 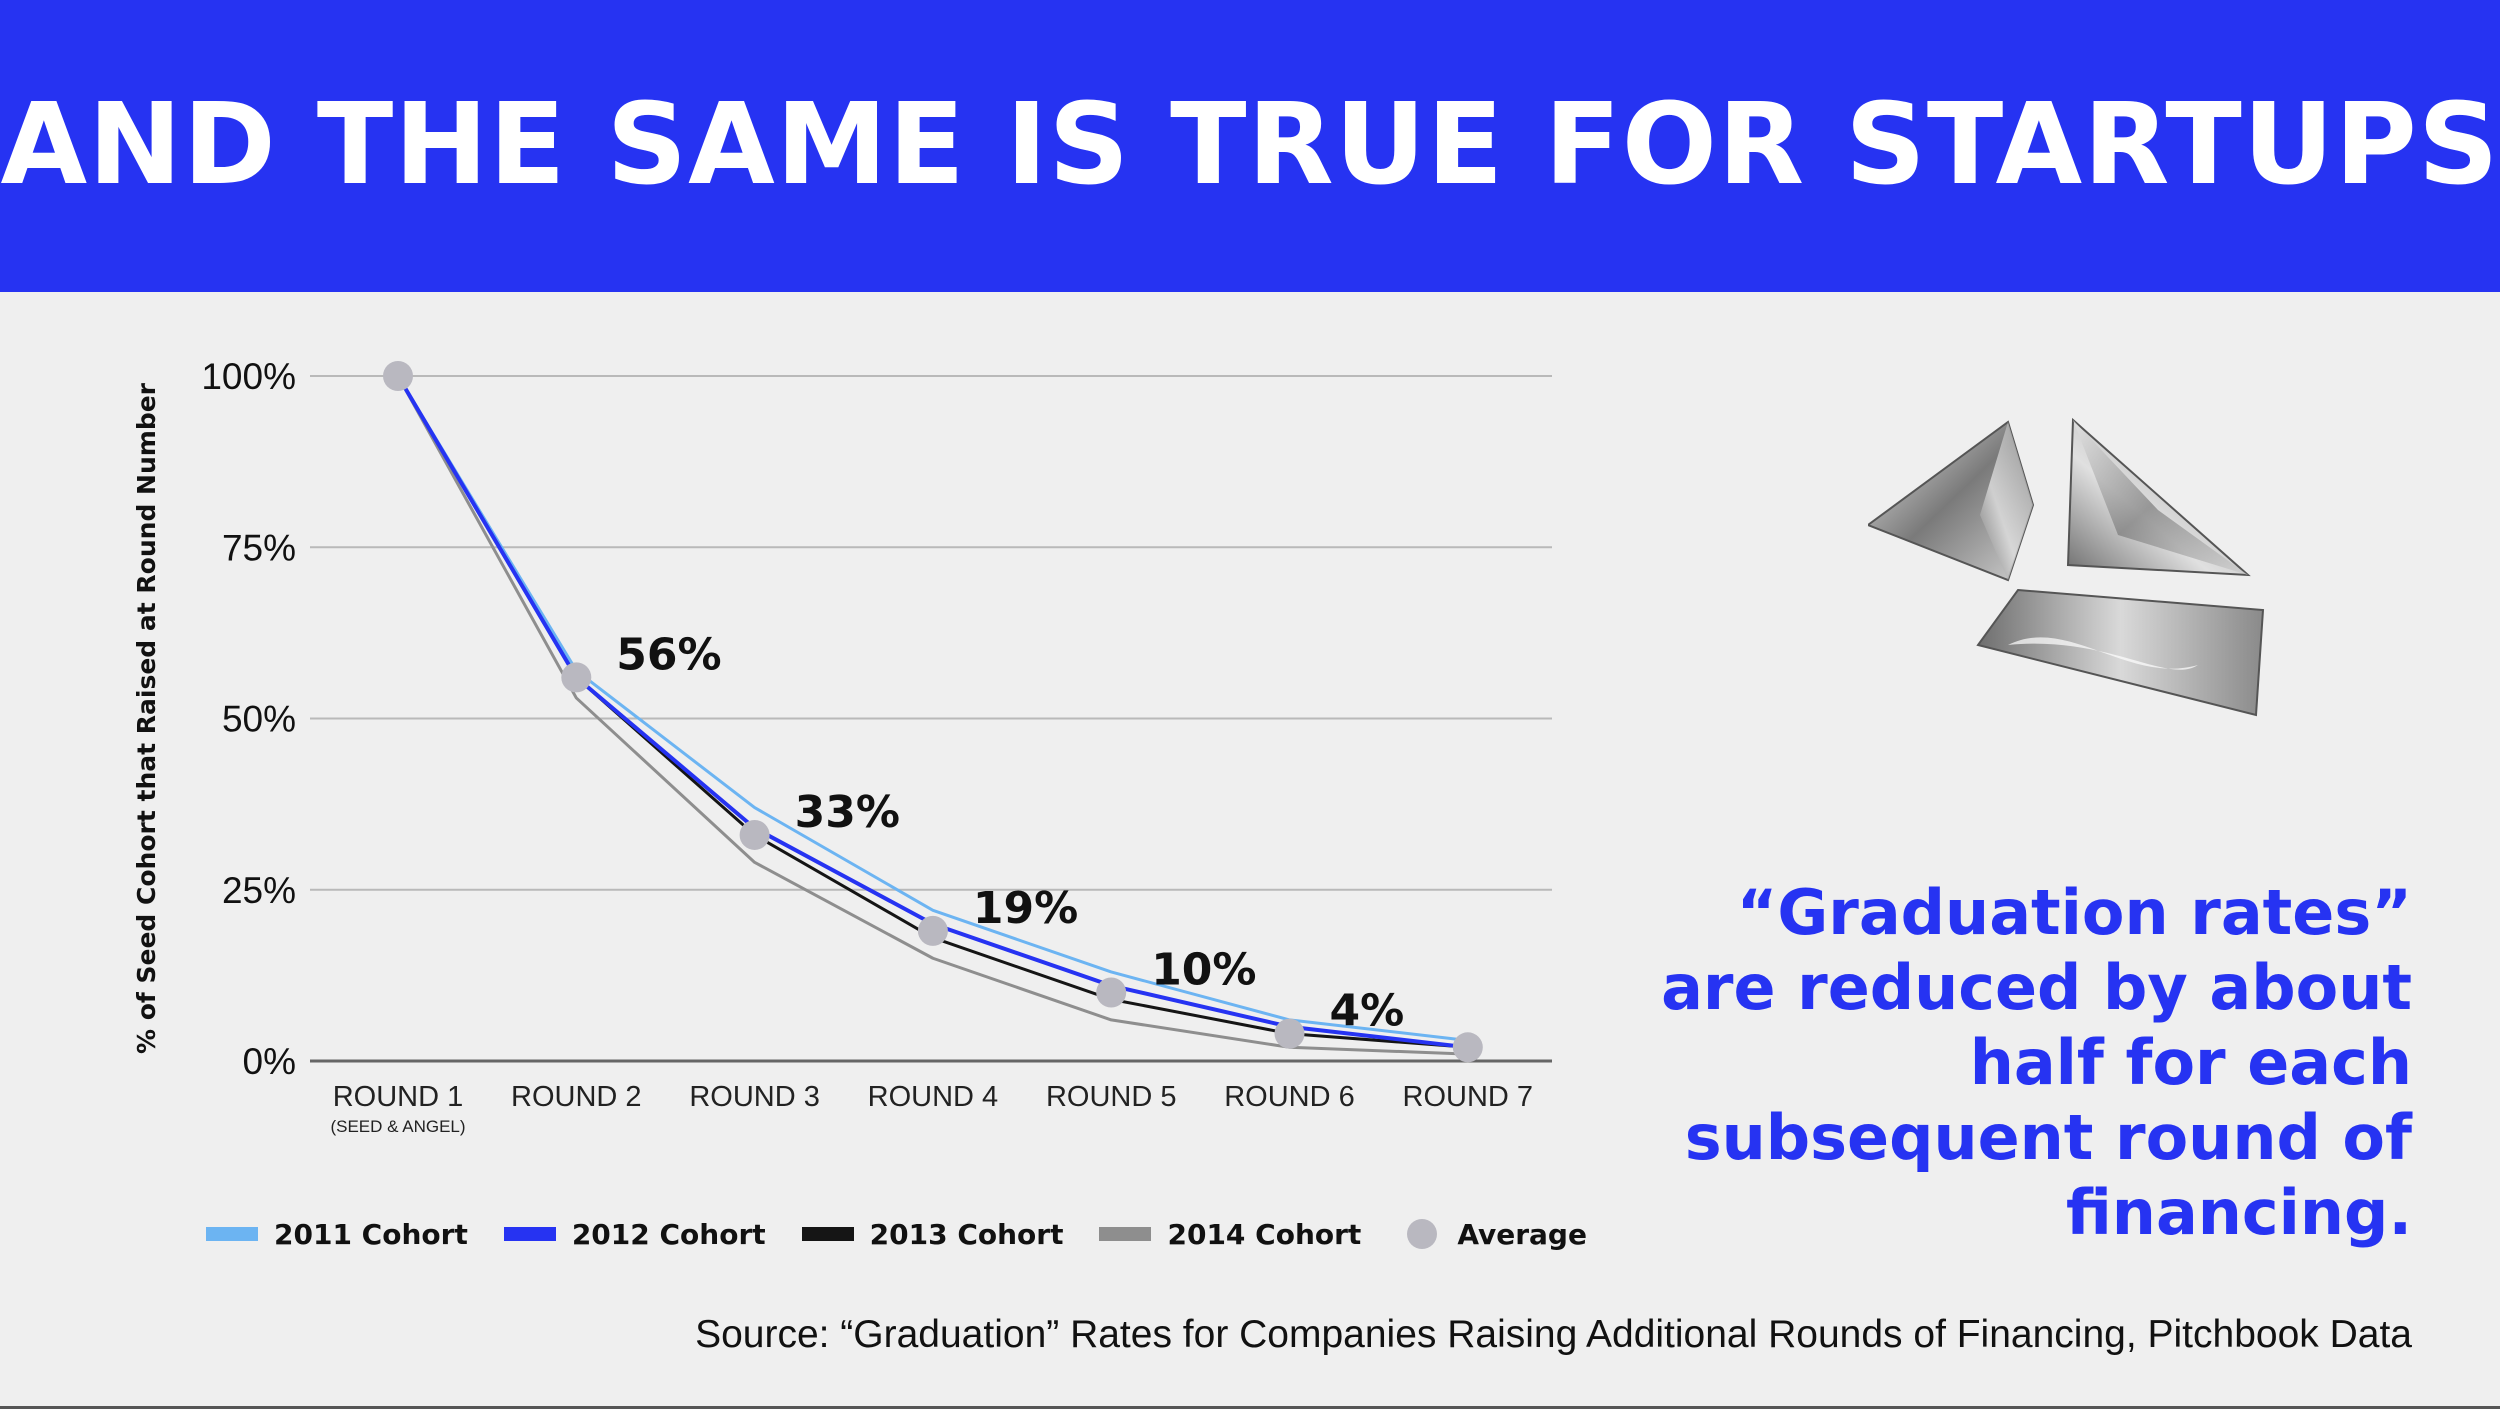 What do you see at coordinates (1025, 908) in the screenshot?
I see `data-label: 19%` at bounding box center [1025, 908].